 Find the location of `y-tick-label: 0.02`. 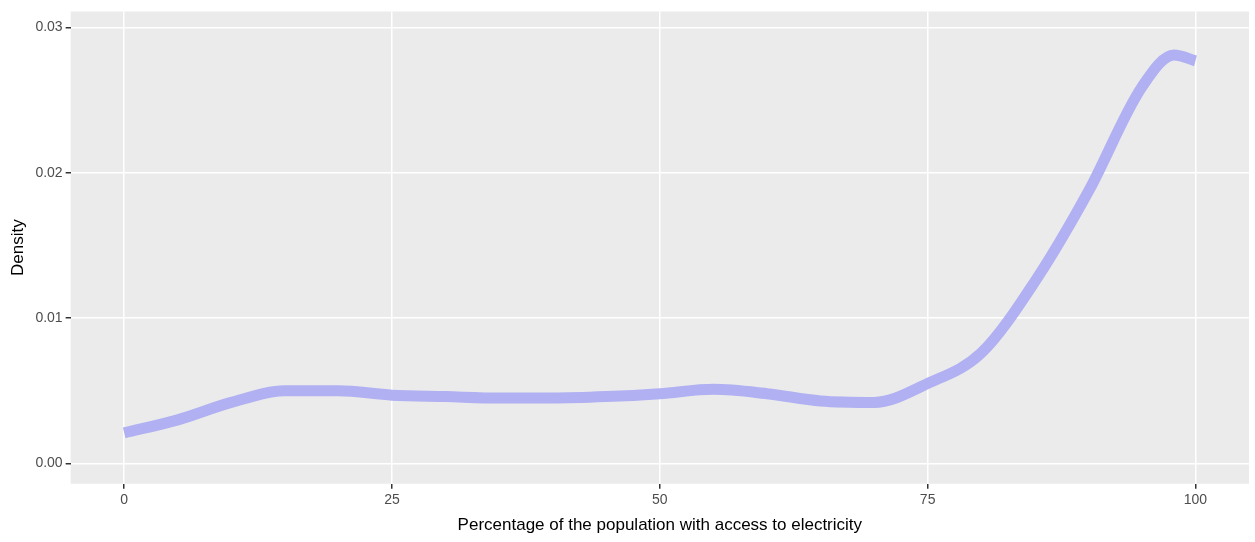

y-tick-label: 0.02 is located at coordinates (49, 171).